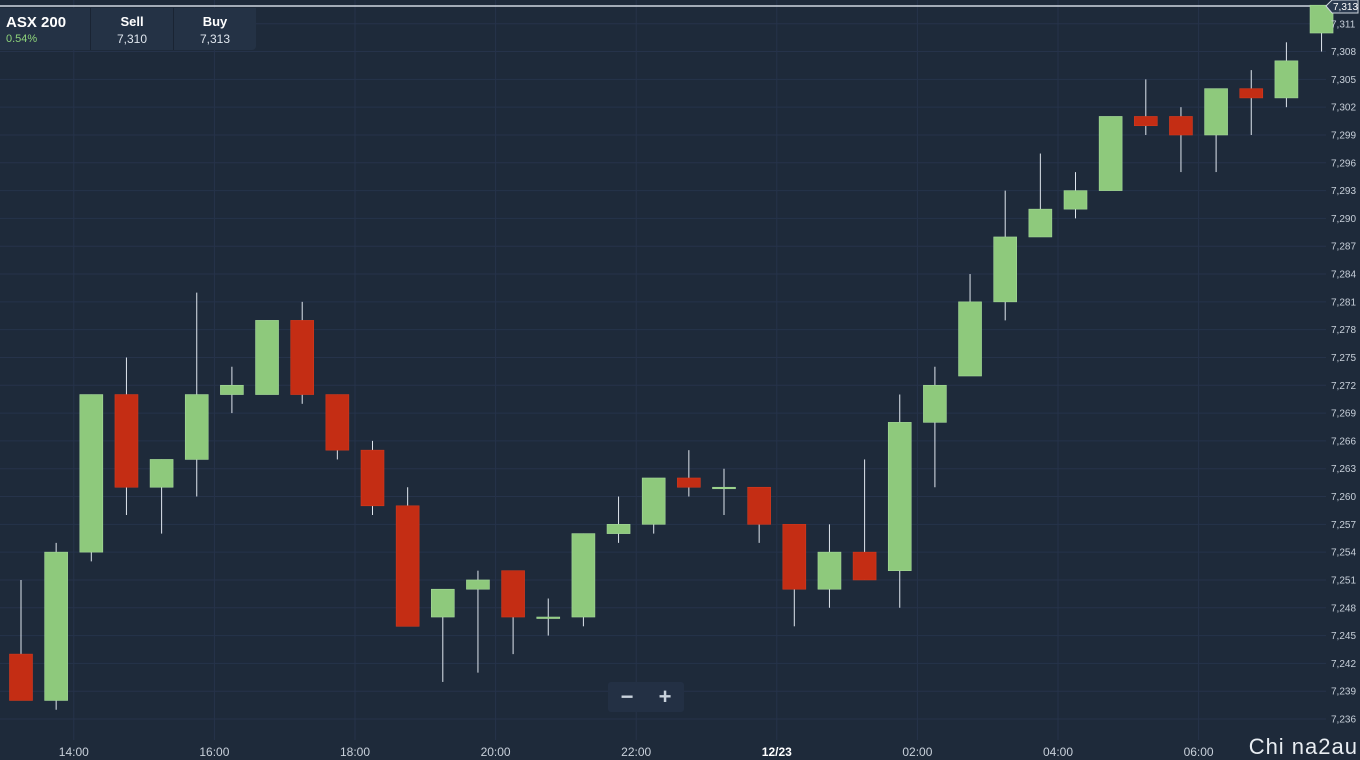 This screenshot has height=760, width=1360. What do you see at coordinates (214, 29) in the screenshot?
I see `buy-button: Buy 7,313` at bounding box center [214, 29].